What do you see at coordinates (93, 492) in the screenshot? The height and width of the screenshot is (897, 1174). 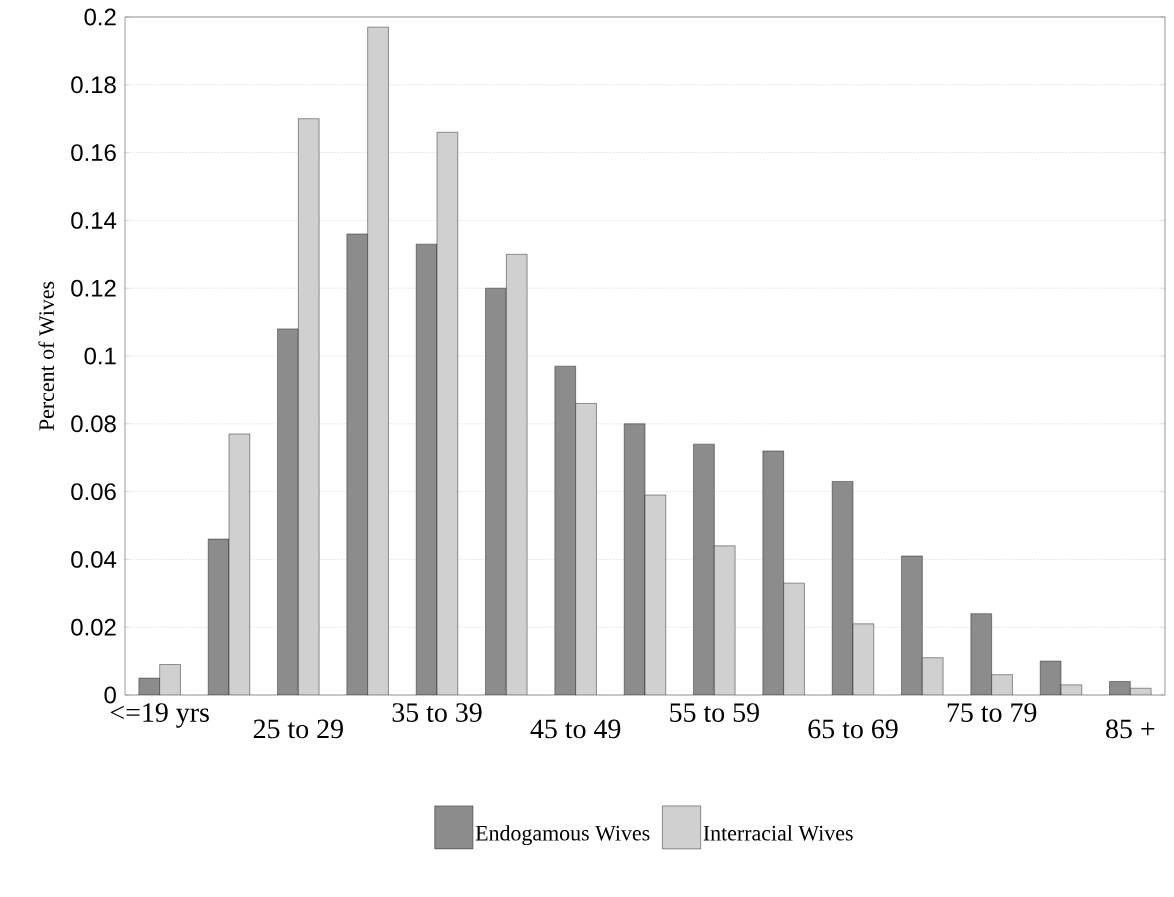 I see `y-tick-label: 0.06` at bounding box center [93, 492].